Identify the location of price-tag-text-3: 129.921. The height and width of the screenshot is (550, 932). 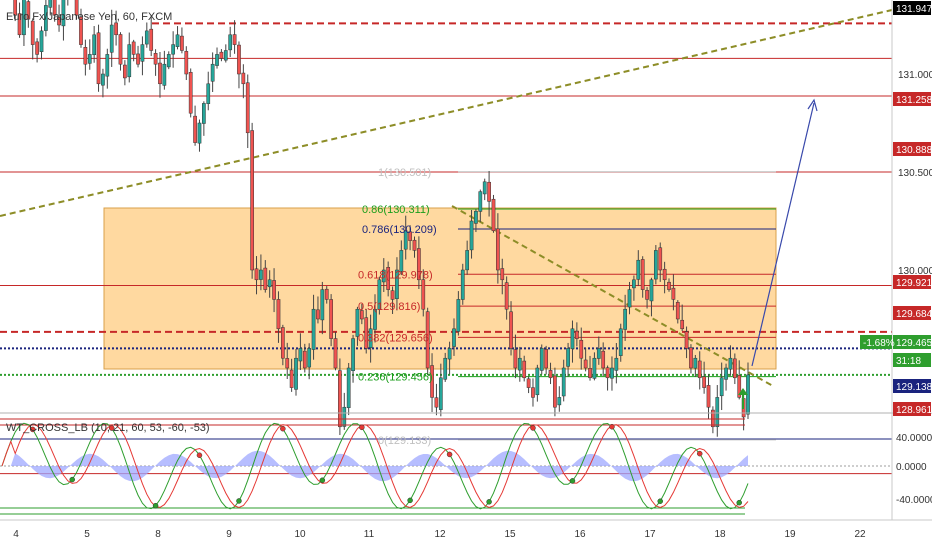
(914, 283).